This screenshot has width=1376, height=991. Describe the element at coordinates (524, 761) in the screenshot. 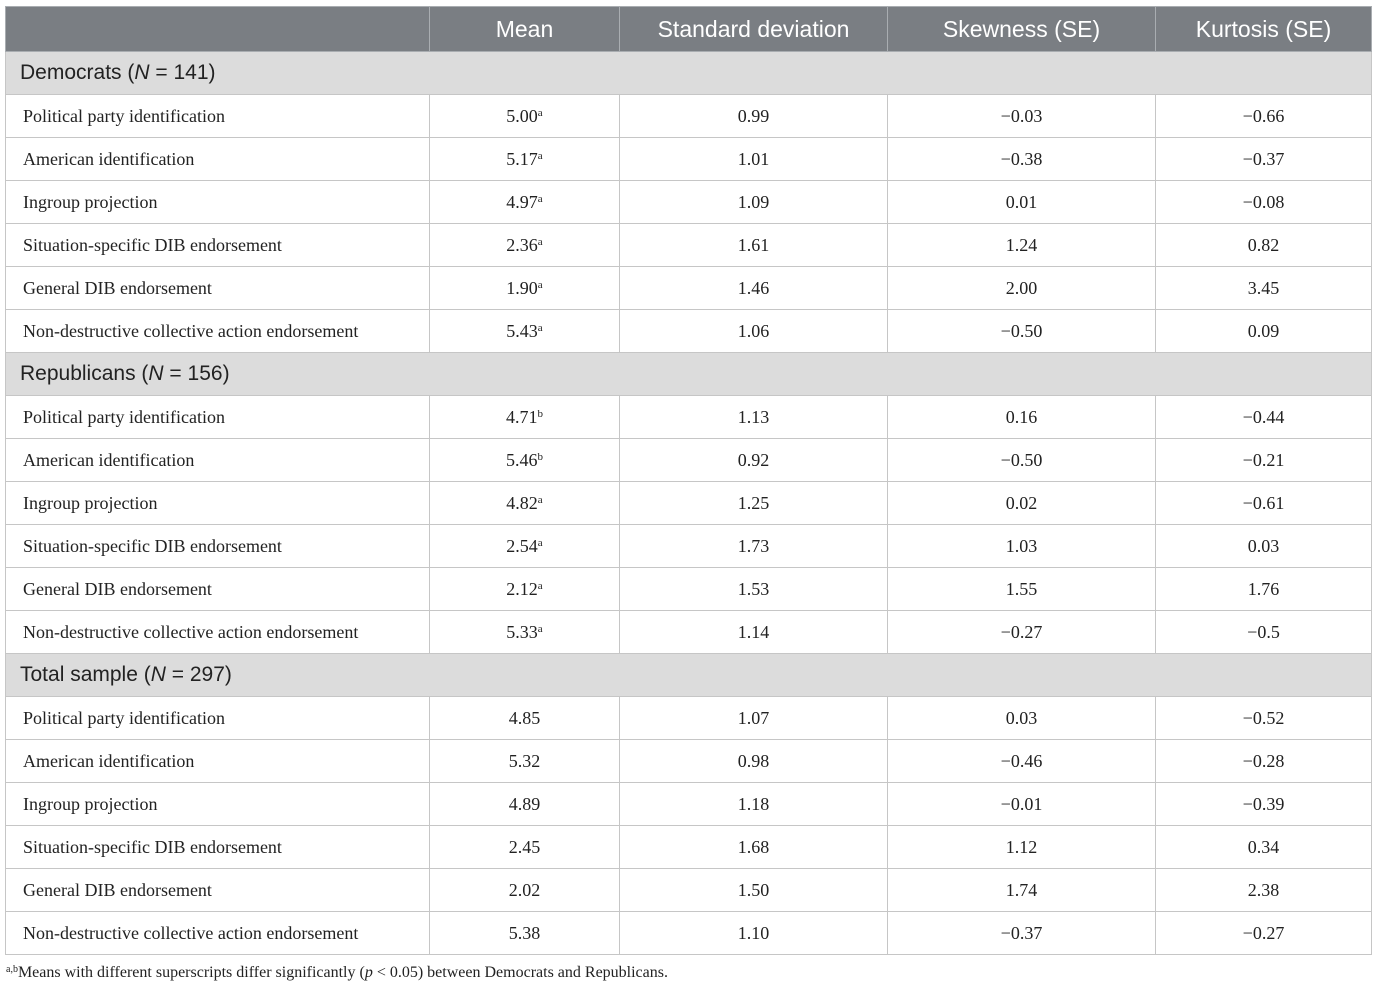

I see `cell-mean: 5.32` at that location.